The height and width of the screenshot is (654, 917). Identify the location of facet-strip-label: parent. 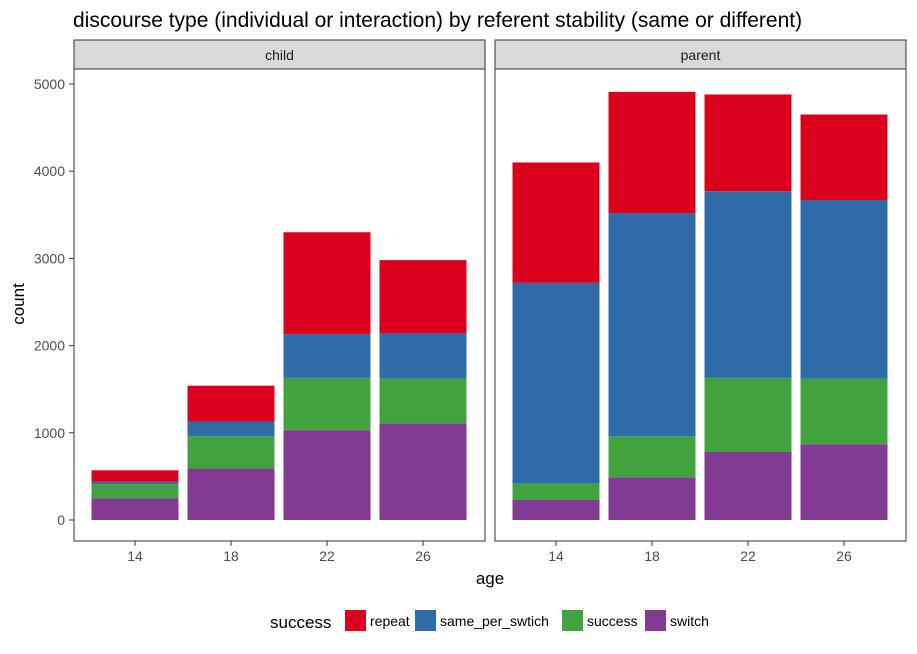
(701, 55).